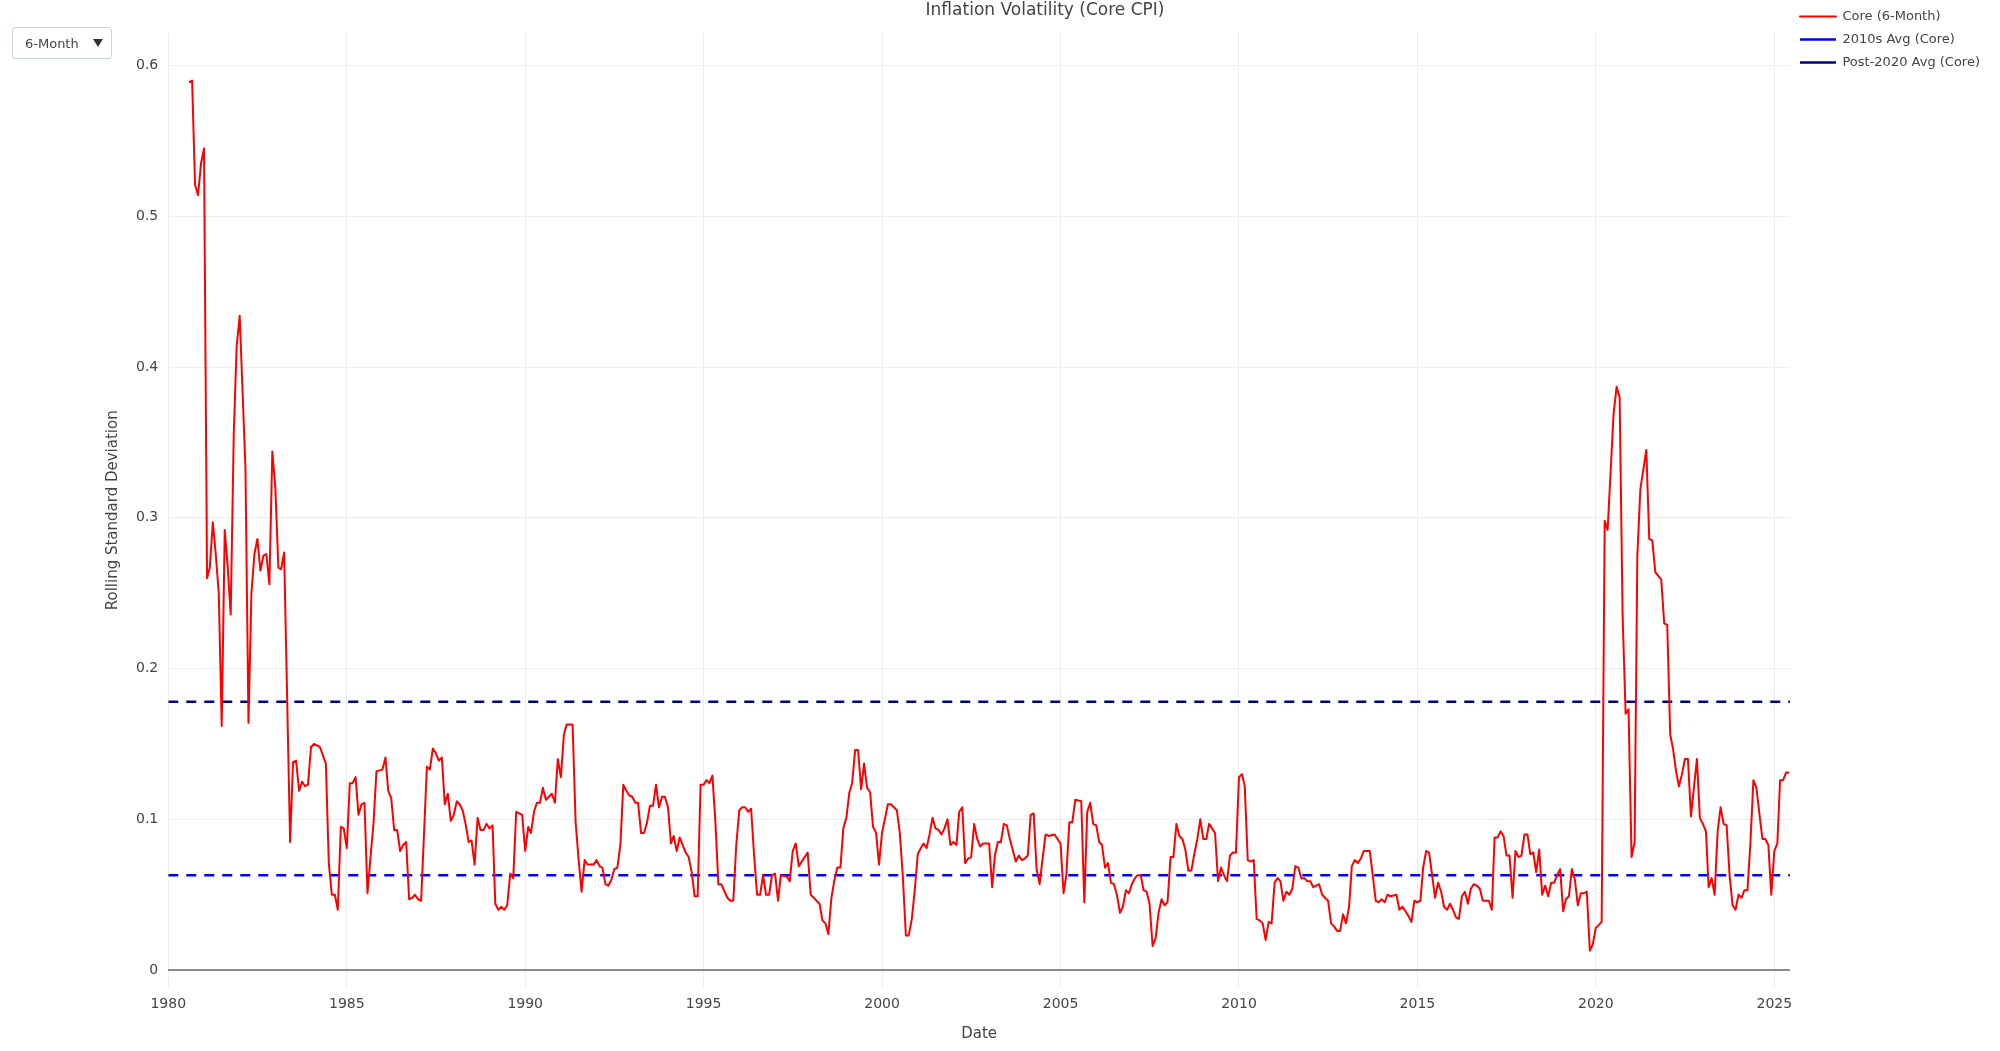 The height and width of the screenshot is (1051, 2000). Describe the element at coordinates (1891, 15) in the screenshot. I see `legend-label: Core (6-Month)` at that location.